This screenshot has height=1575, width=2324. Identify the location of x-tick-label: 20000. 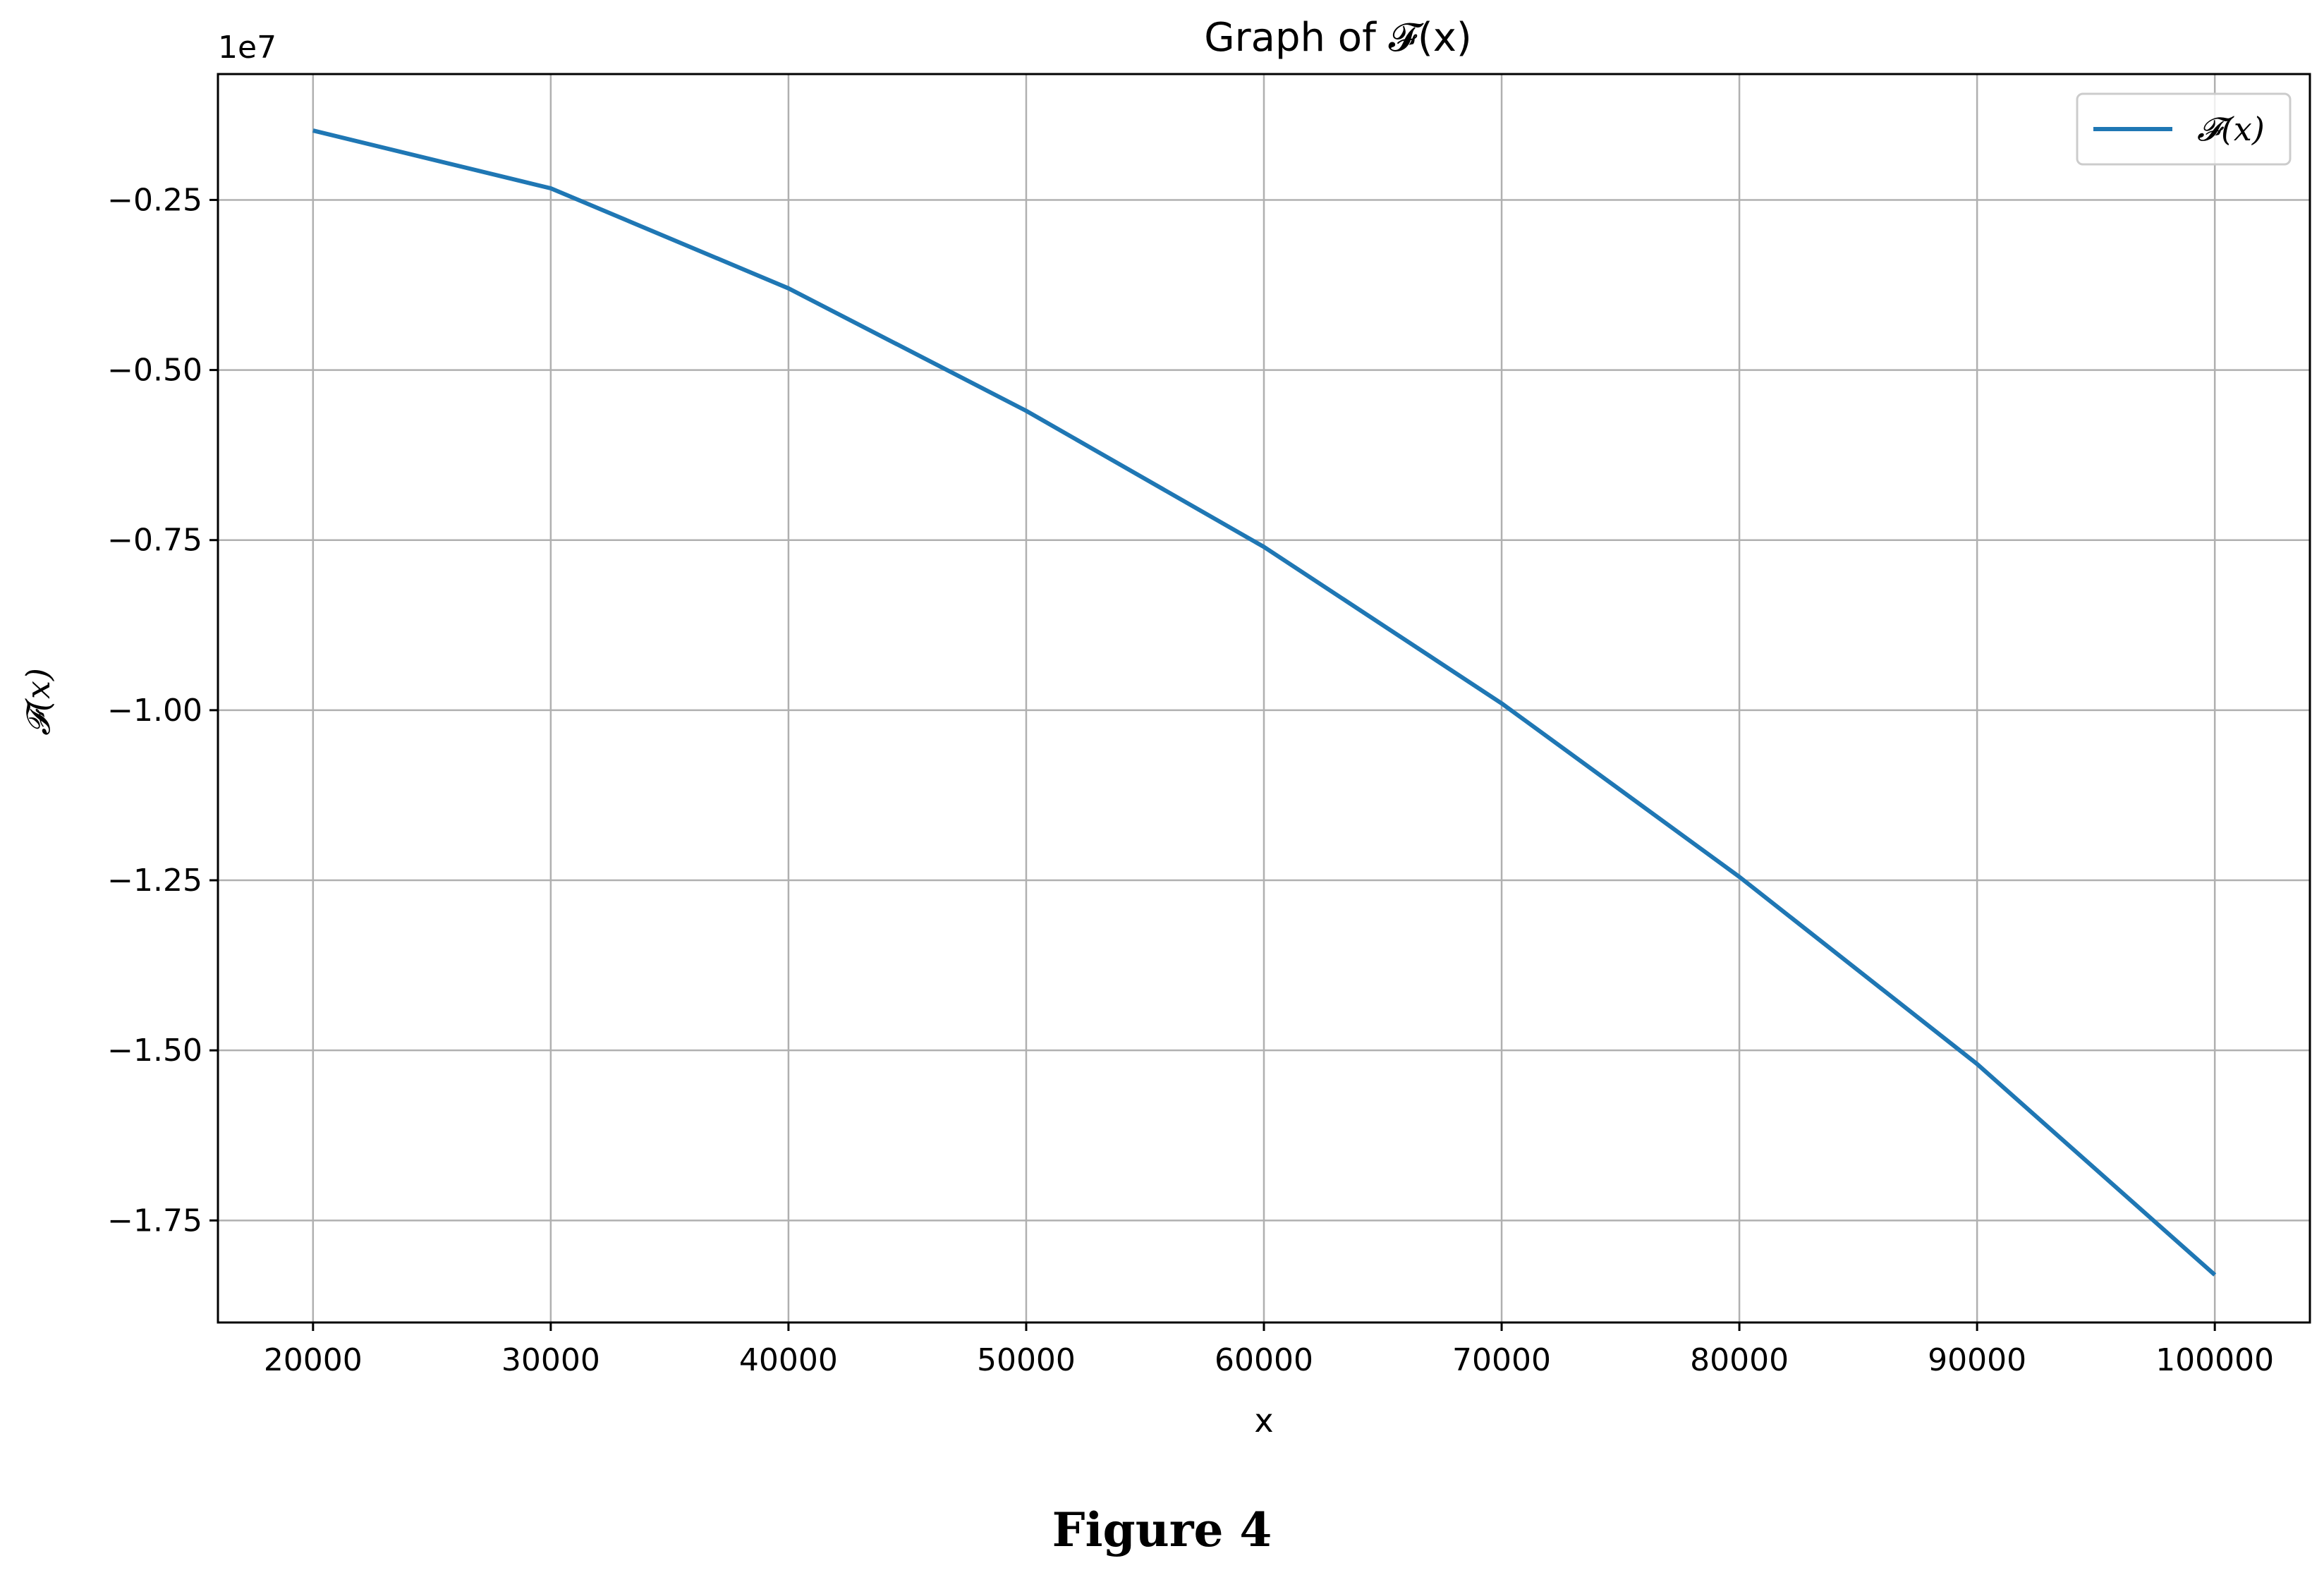
(313, 1360).